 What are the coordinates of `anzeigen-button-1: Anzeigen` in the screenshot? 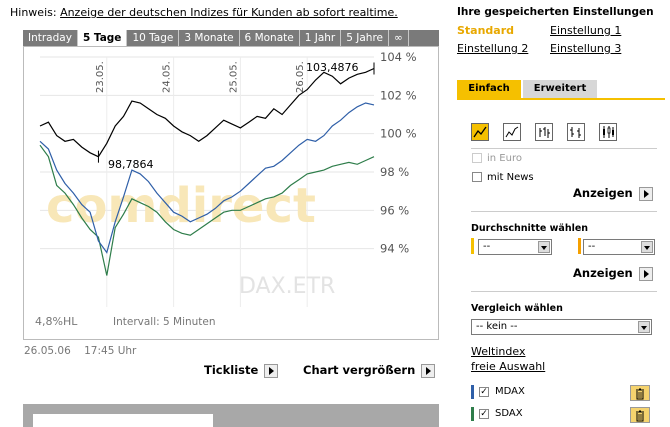 It's located at (613, 193).